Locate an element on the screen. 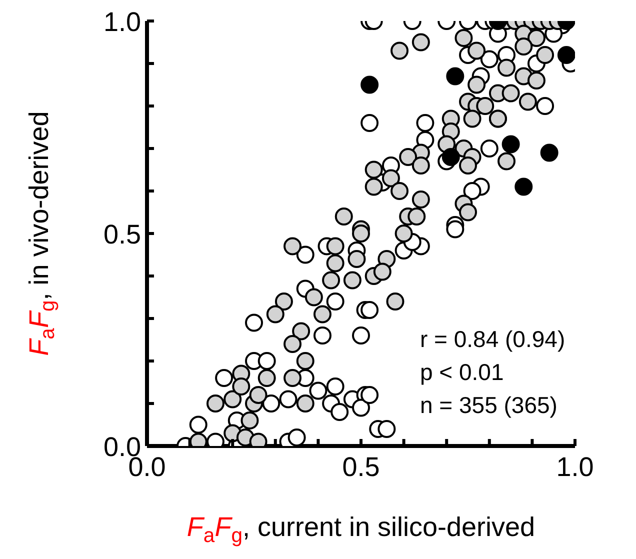 This screenshot has width=636, height=559. annotation: p < 0.01 is located at coordinates (462, 372).